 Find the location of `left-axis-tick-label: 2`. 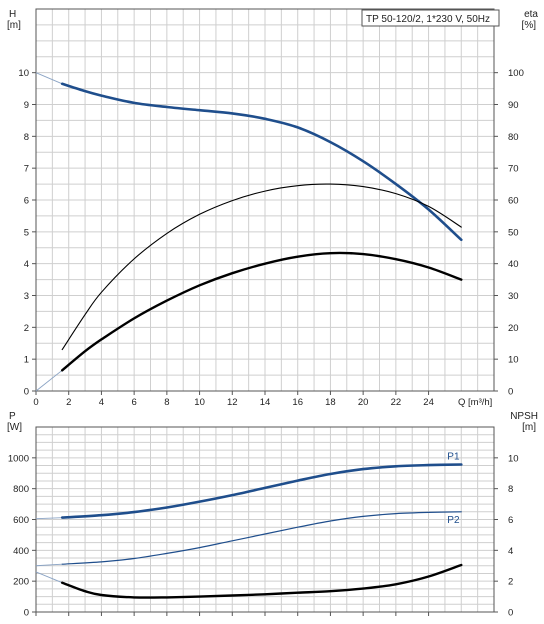

left-axis-tick-label: 2 is located at coordinates (26, 328).